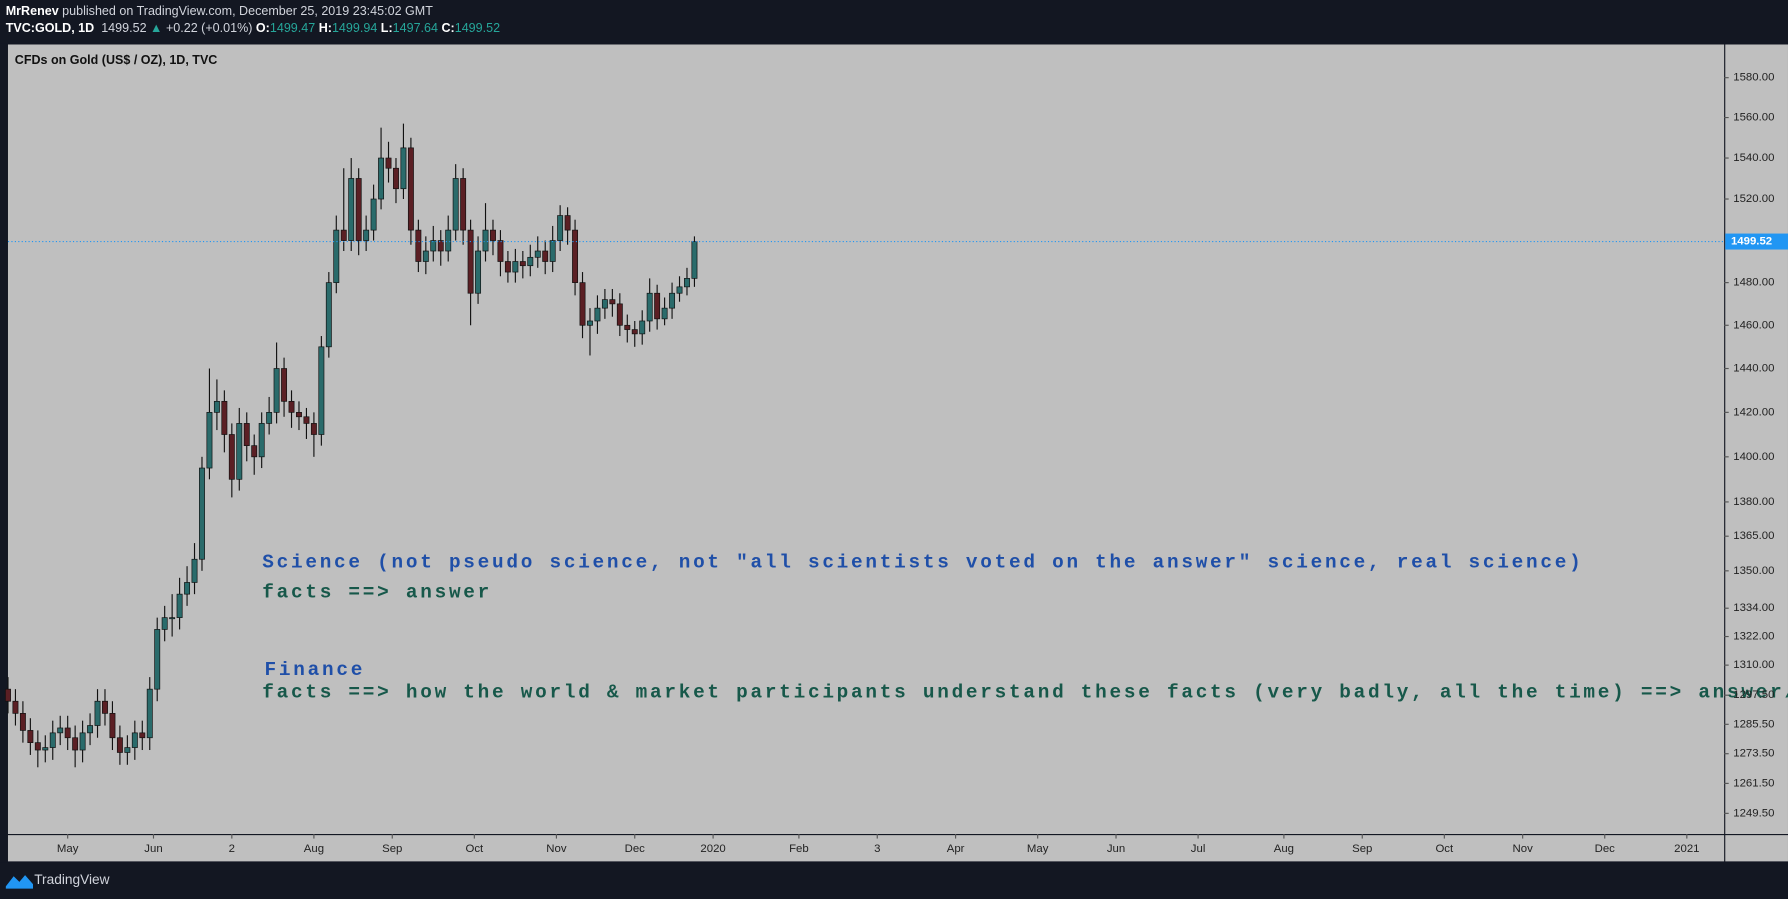 Image resolution: width=1788 pixels, height=899 pixels. What do you see at coordinates (1753, 325) in the screenshot?
I see `y-tick-label: 1460.00` at bounding box center [1753, 325].